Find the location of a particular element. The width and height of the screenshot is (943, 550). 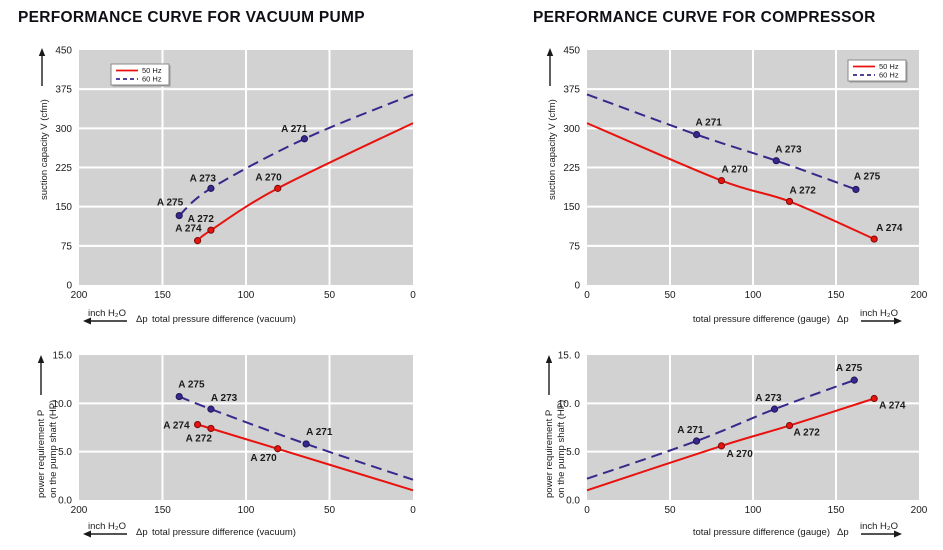

x-tick-label: 0 is located at coordinates (413, 510).